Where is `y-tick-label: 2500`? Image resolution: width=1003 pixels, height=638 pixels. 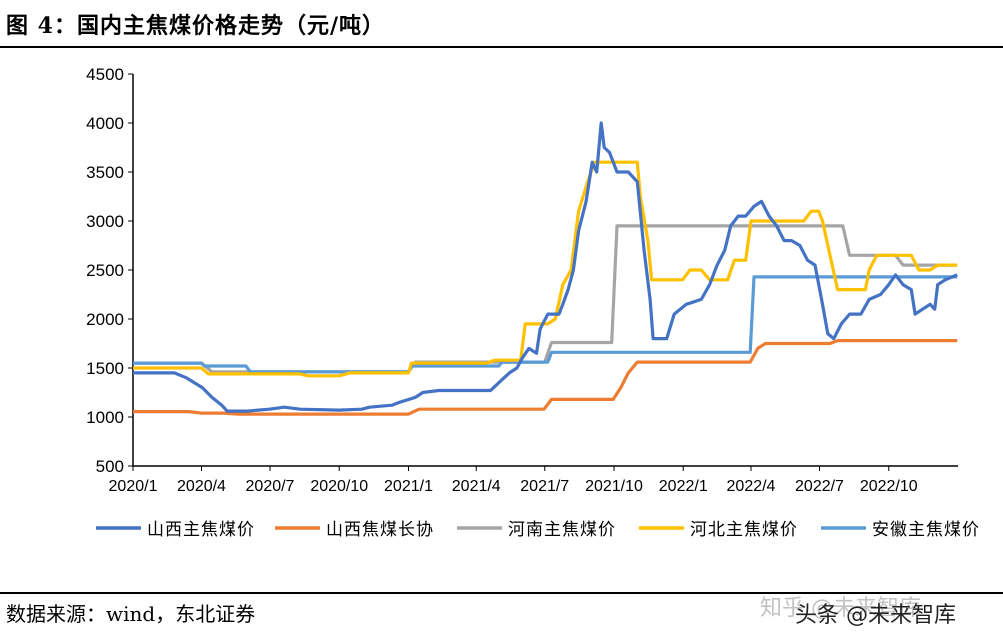
y-tick-label: 2500 is located at coordinates (105, 270).